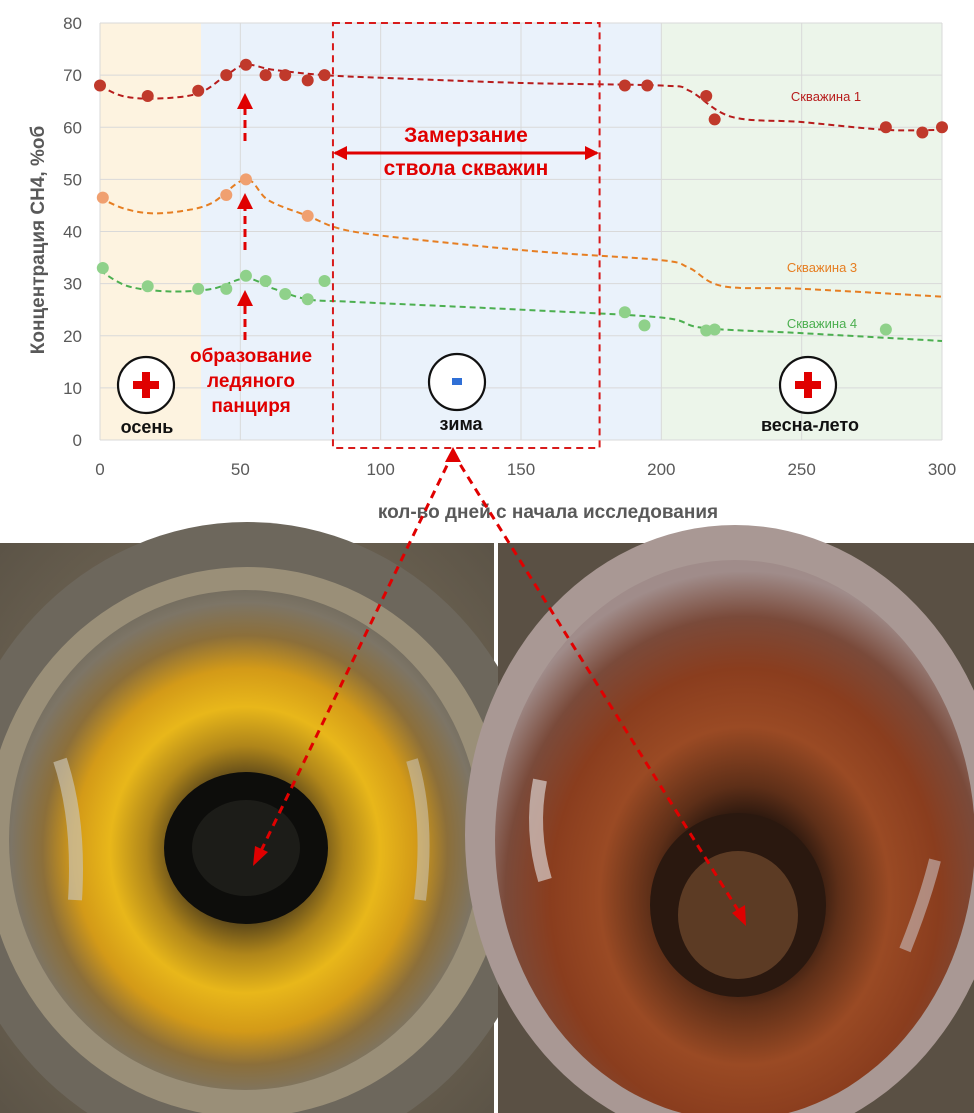  What do you see at coordinates (72, 388) in the screenshot?
I see `y-tick-label: 10` at bounding box center [72, 388].